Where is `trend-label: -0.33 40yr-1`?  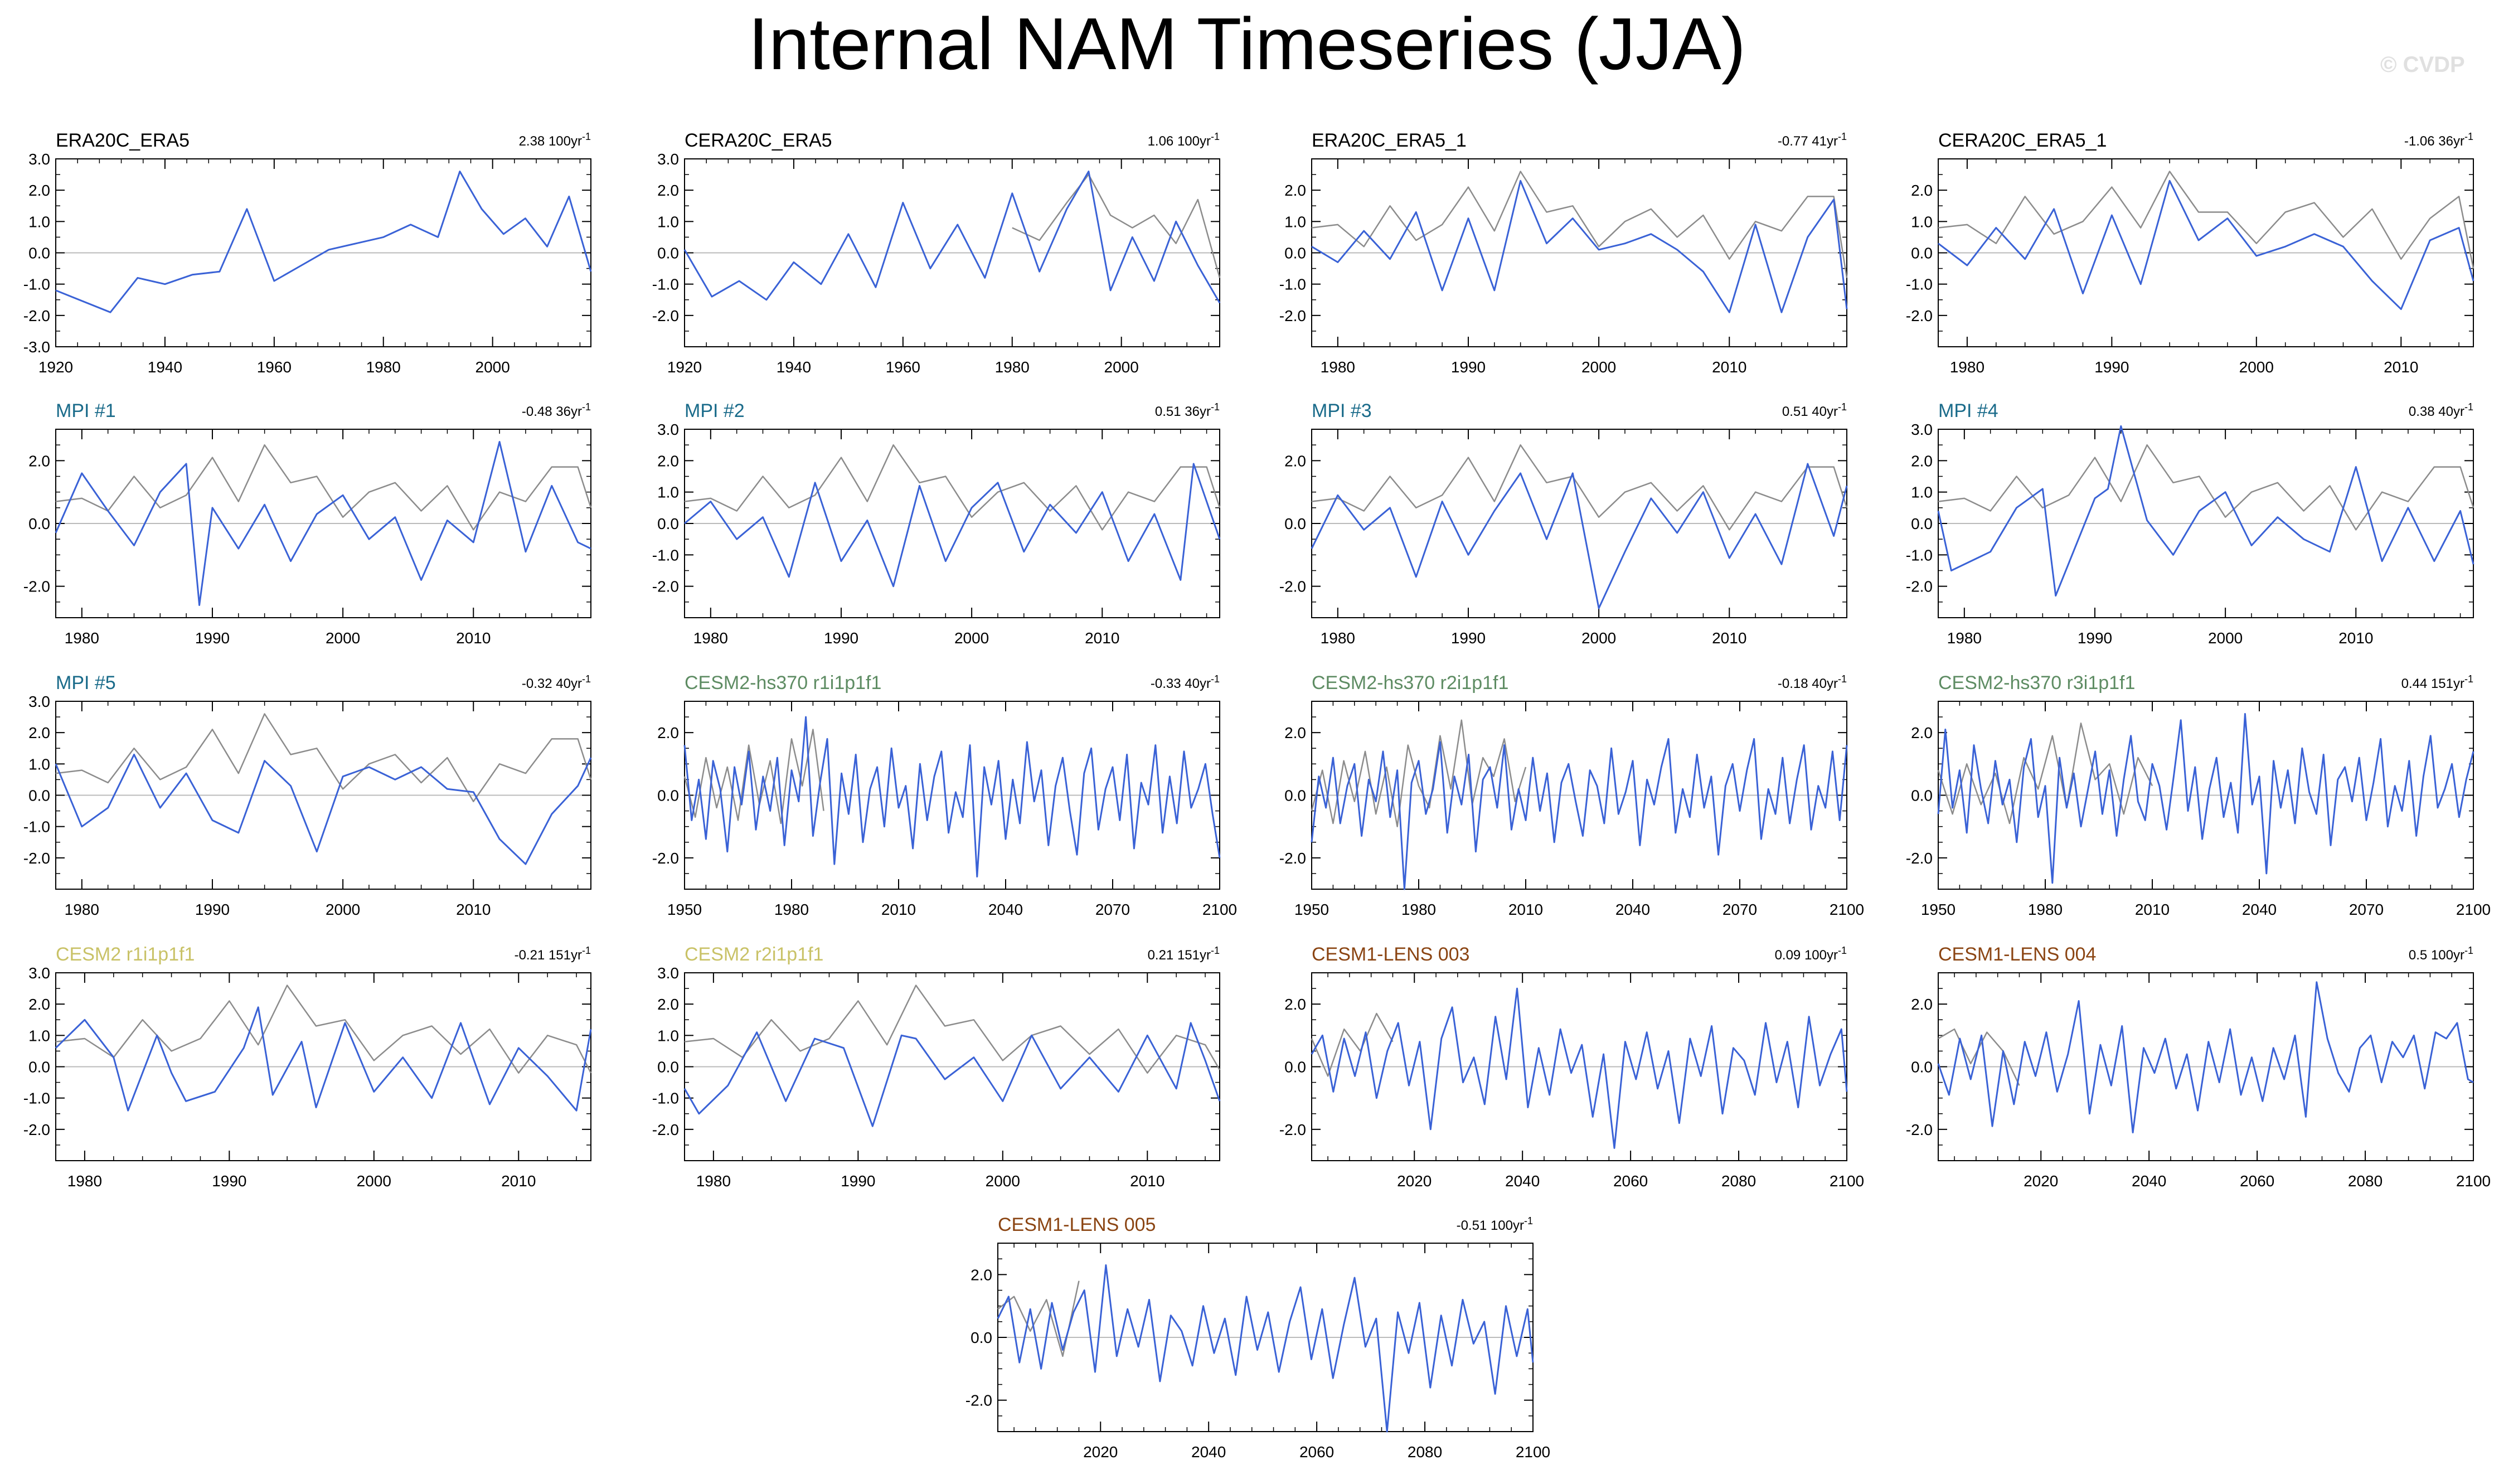 trend-label: -0.33 40yr-1 is located at coordinates (1185, 682).